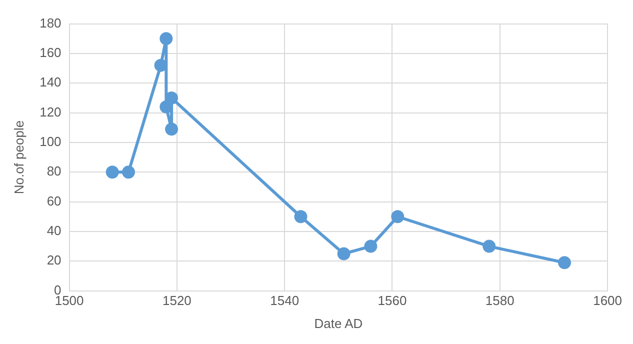 Image resolution: width=633 pixels, height=344 pixels. What do you see at coordinates (51, 112) in the screenshot?
I see `y-tick-label: 120` at bounding box center [51, 112].